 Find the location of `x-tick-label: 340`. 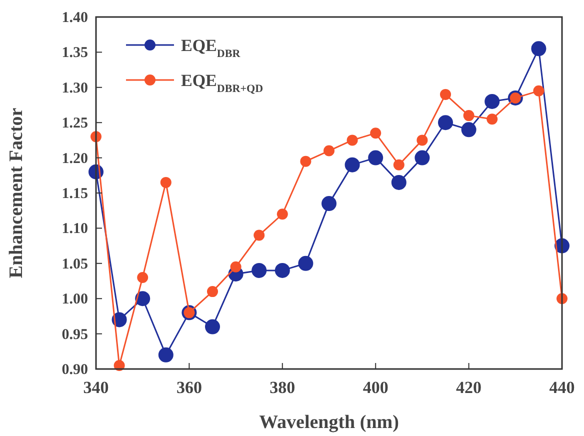

x-tick-label: 340 is located at coordinates (96, 387).